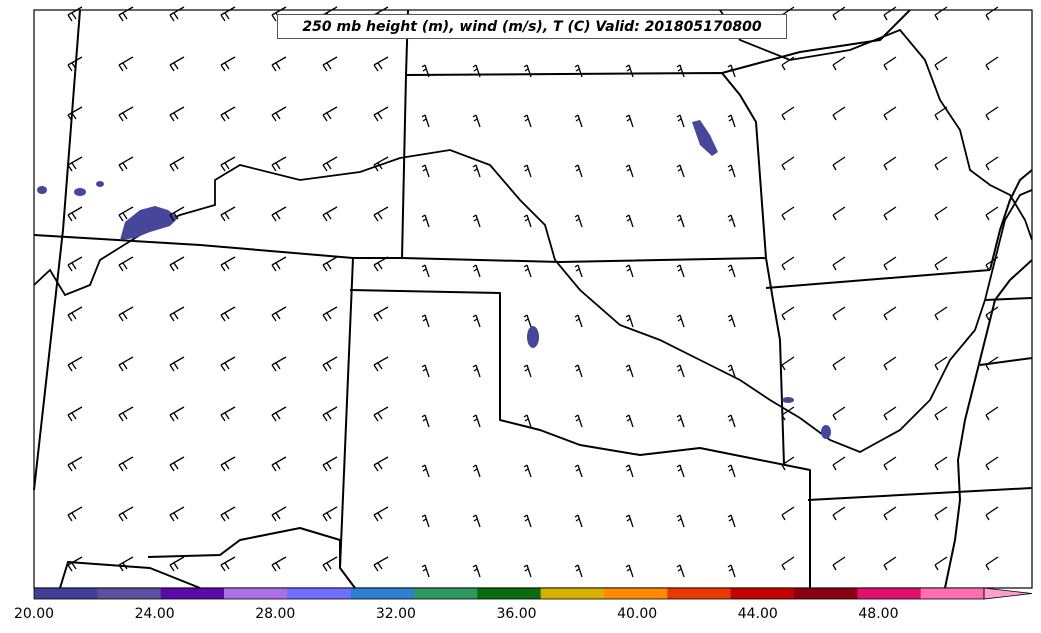 The height and width of the screenshot is (633, 1041). Describe the element at coordinates (758, 614) in the screenshot. I see `colorbar-tick-label: 44.00` at that location.